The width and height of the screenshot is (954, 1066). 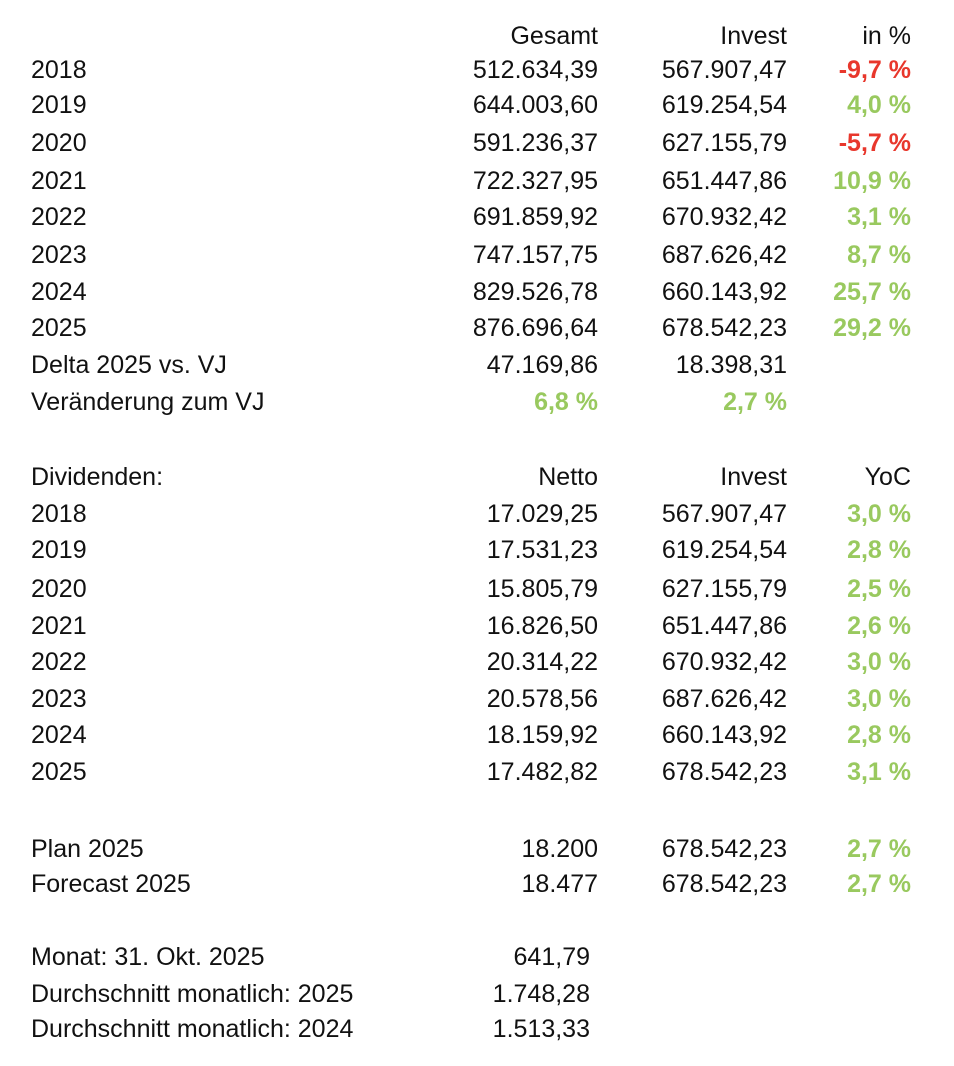 I want to click on gesamt-value: 876.696,64, so click(x=535, y=328).